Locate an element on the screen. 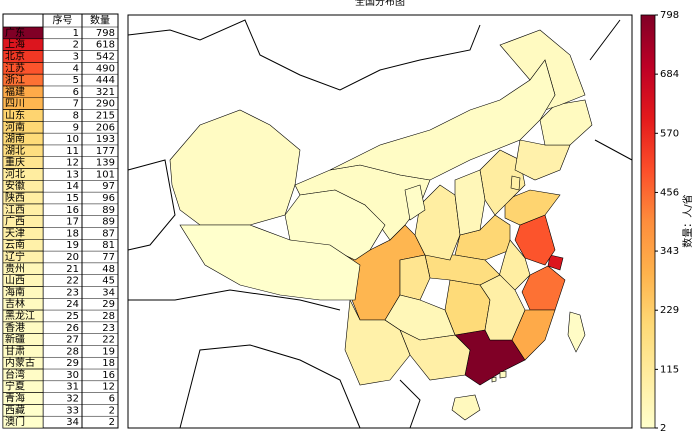  count: 542 is located at coordinates (105, 56).